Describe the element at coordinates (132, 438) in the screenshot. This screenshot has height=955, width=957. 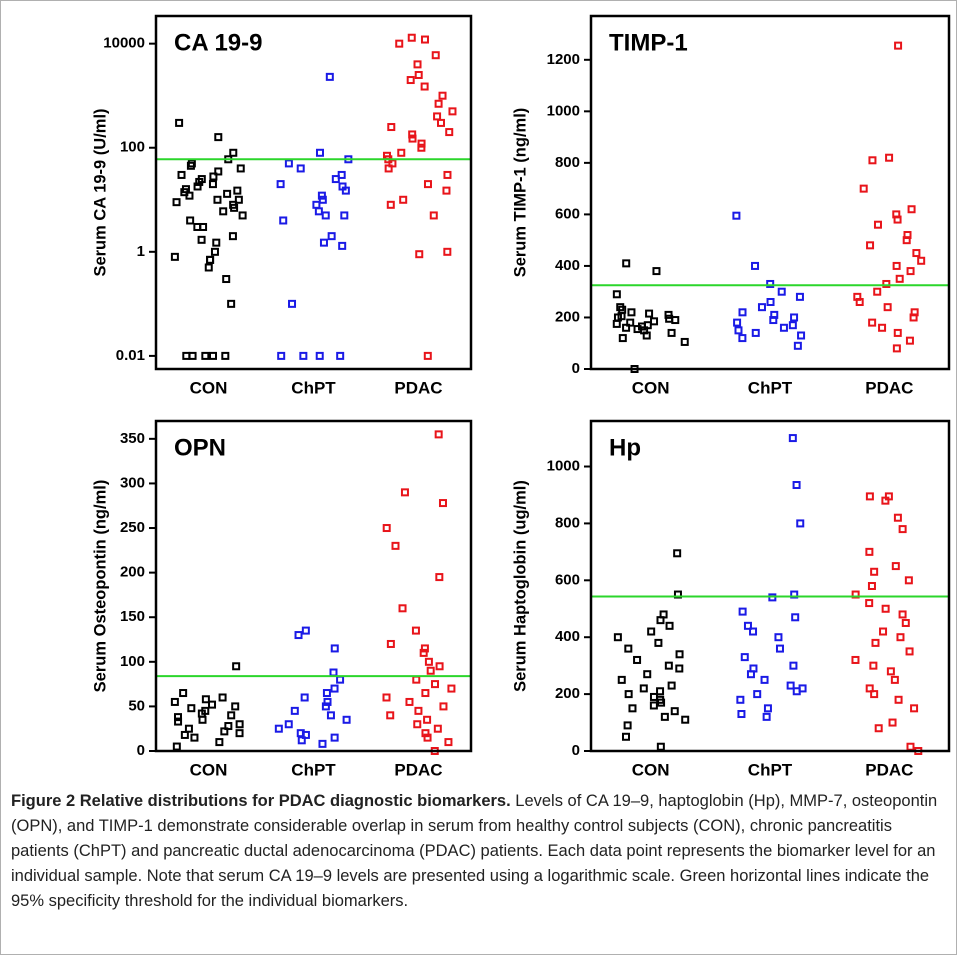
I see `y-tick-label: 350` at that location.